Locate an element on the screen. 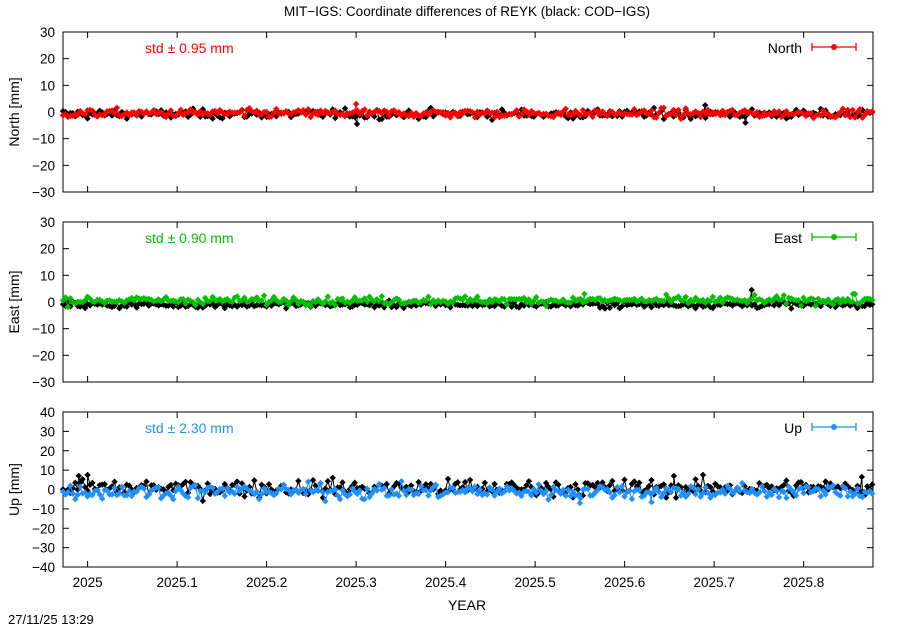 The width and height of the screenshot is (900, 630). east-ytick-label: −20 is located at coordinates (43, 355).